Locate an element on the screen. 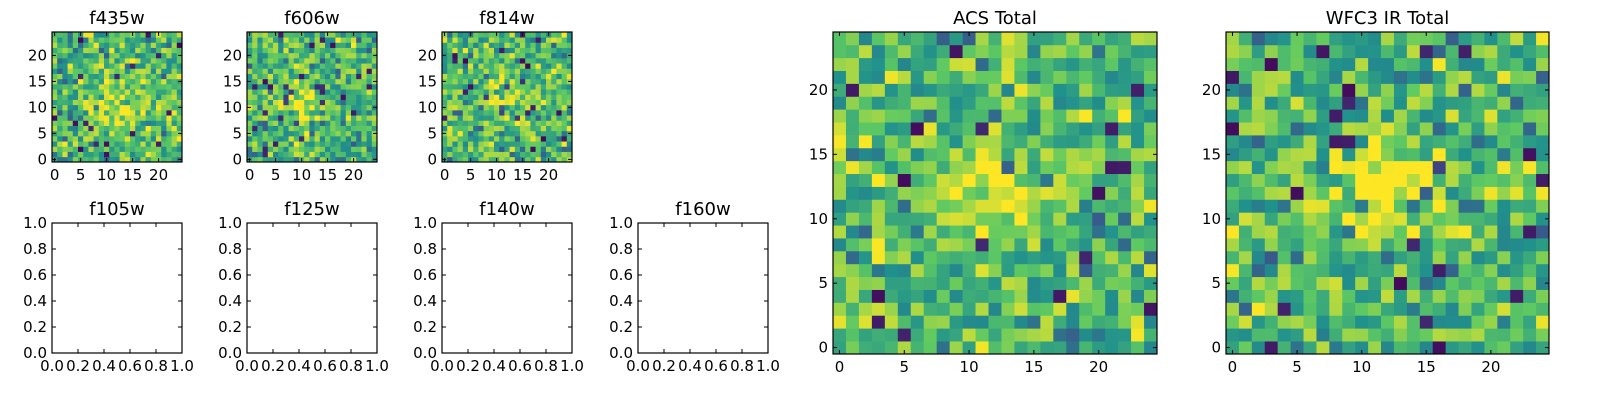  y-tick-label: 0.4 is located at coordinates (621, 301).